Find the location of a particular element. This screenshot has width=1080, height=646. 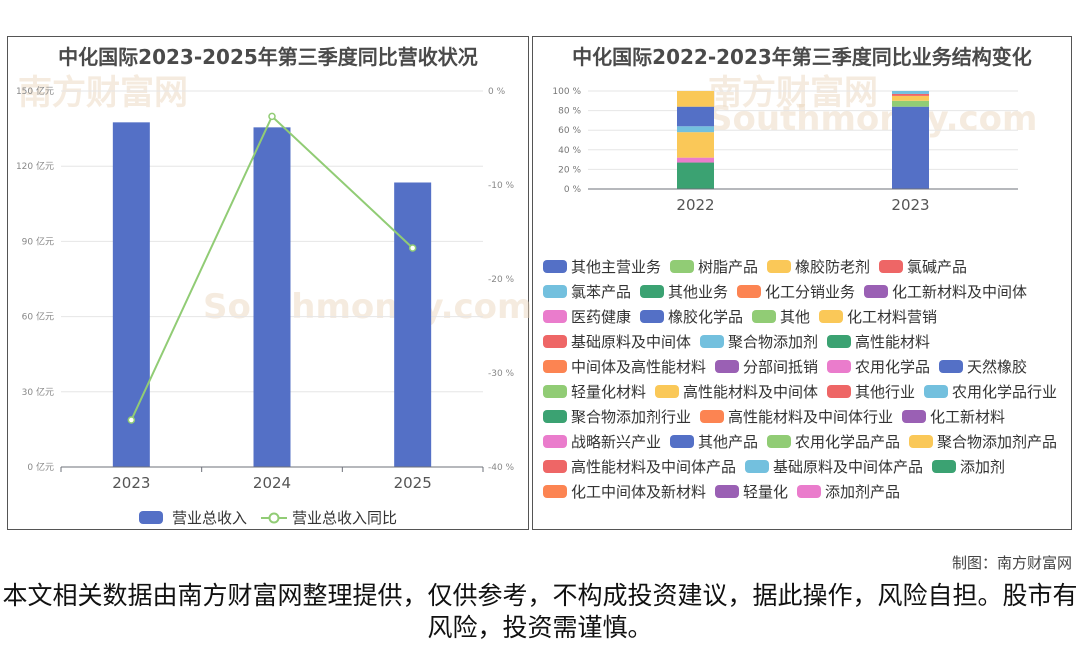

legend-item: 氯碱产品 is located at coordinates (923, 266).